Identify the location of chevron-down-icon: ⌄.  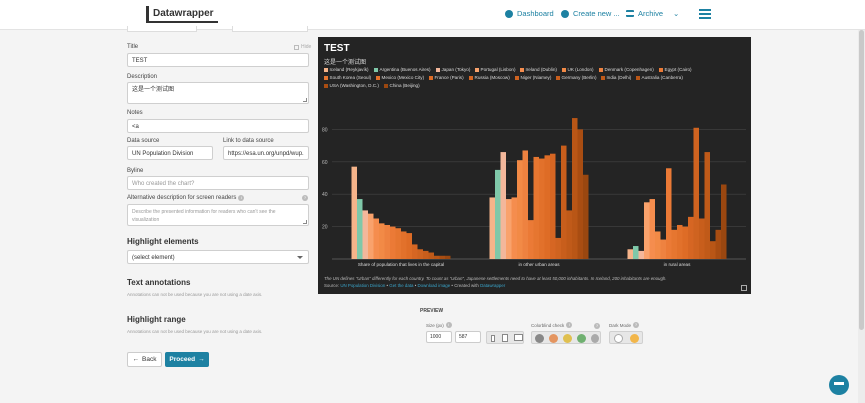
(676, 13).